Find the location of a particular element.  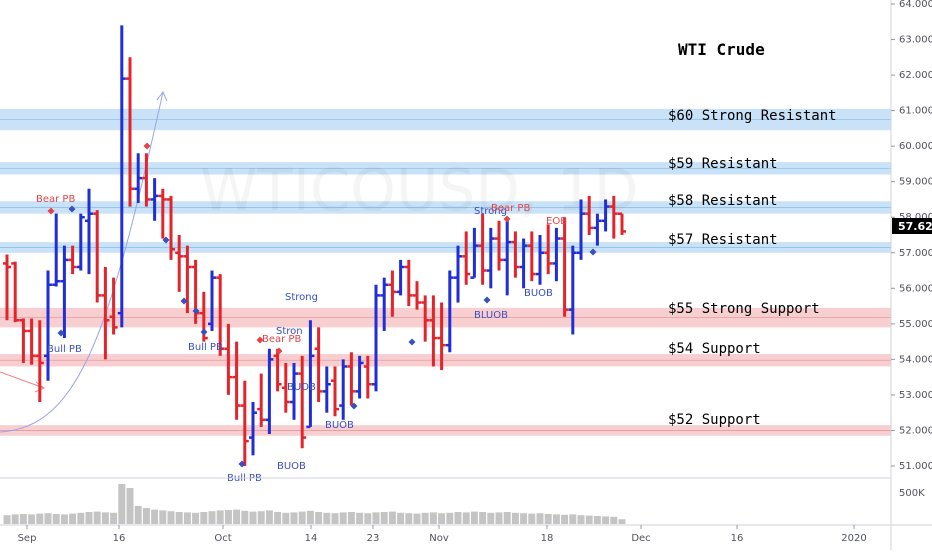

down-arrow is located at coordinates (22, 382).